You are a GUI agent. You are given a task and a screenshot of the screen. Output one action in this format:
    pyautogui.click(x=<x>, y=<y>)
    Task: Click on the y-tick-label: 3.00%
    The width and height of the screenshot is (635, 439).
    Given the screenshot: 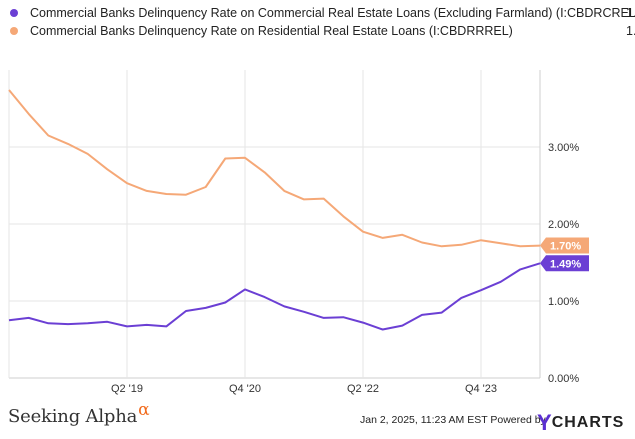 What is the action you would take?
    pyautogui.click(x=563, y=148)
    